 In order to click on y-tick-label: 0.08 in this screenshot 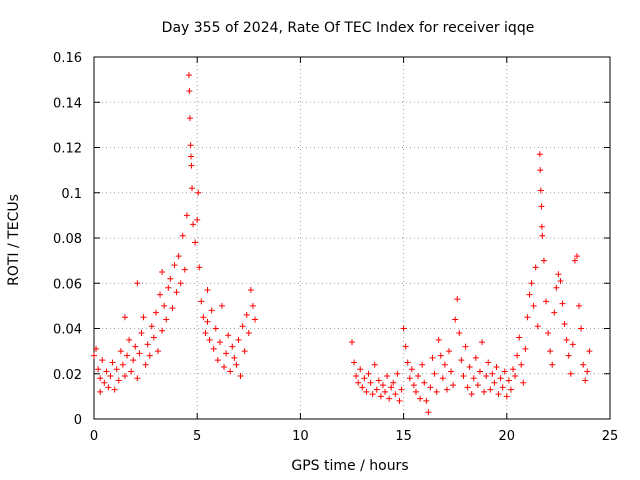, I will do `click(67, 239)`.